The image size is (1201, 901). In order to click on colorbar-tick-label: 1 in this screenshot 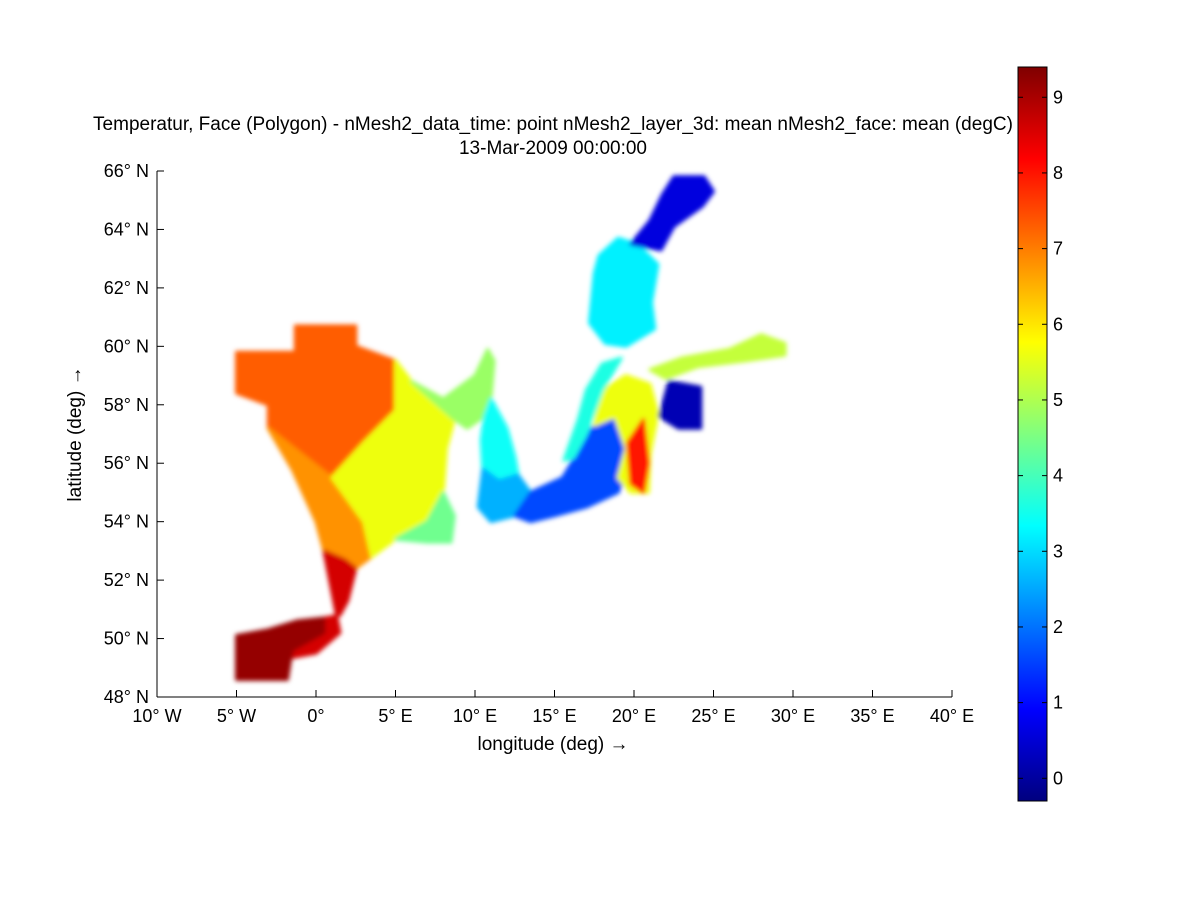, I will do `click(1058, 703)`.